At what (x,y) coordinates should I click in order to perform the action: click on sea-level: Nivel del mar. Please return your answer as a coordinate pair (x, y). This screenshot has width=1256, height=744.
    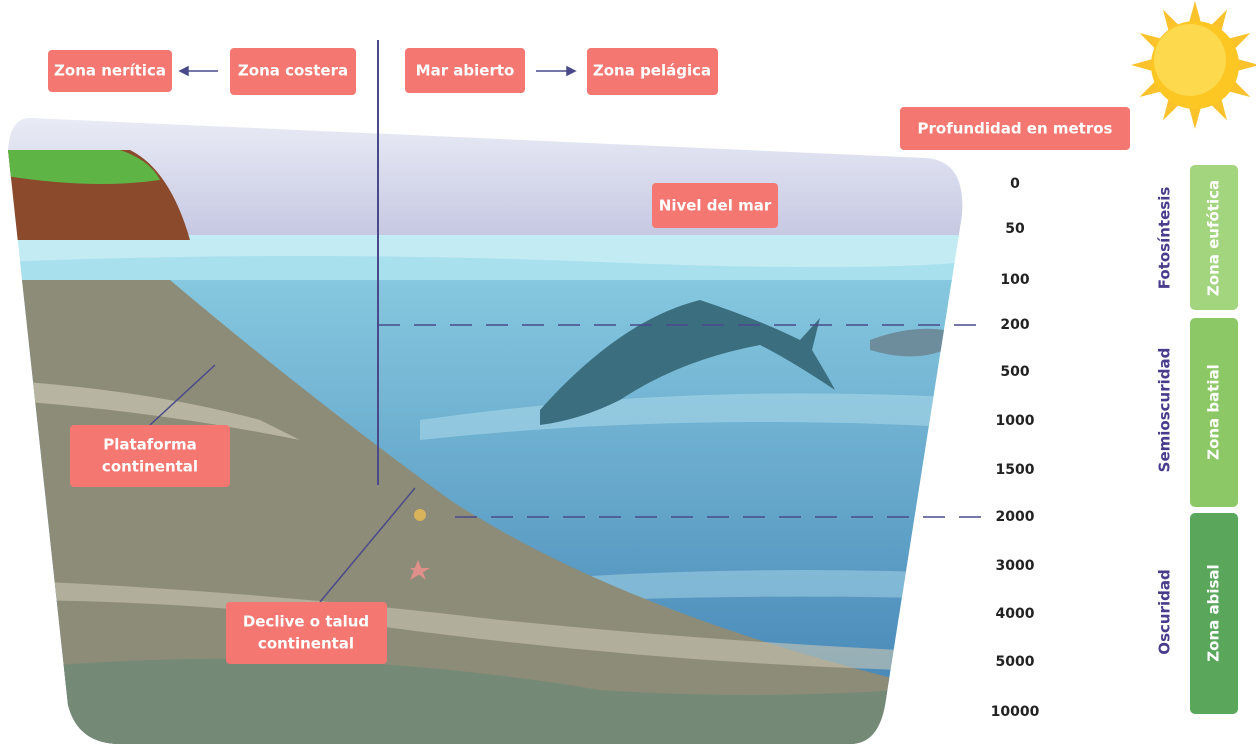
    Looking at the image, I should click on (715, 206).